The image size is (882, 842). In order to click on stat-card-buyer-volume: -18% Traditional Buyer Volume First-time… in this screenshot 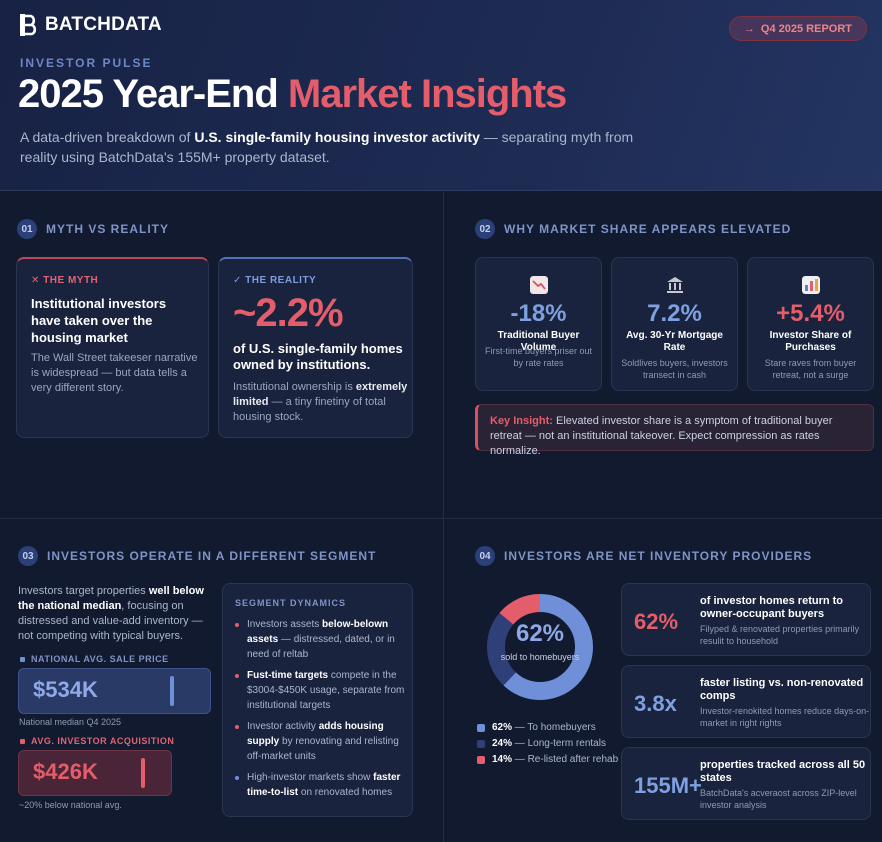, I will do `click(538, 324)`.